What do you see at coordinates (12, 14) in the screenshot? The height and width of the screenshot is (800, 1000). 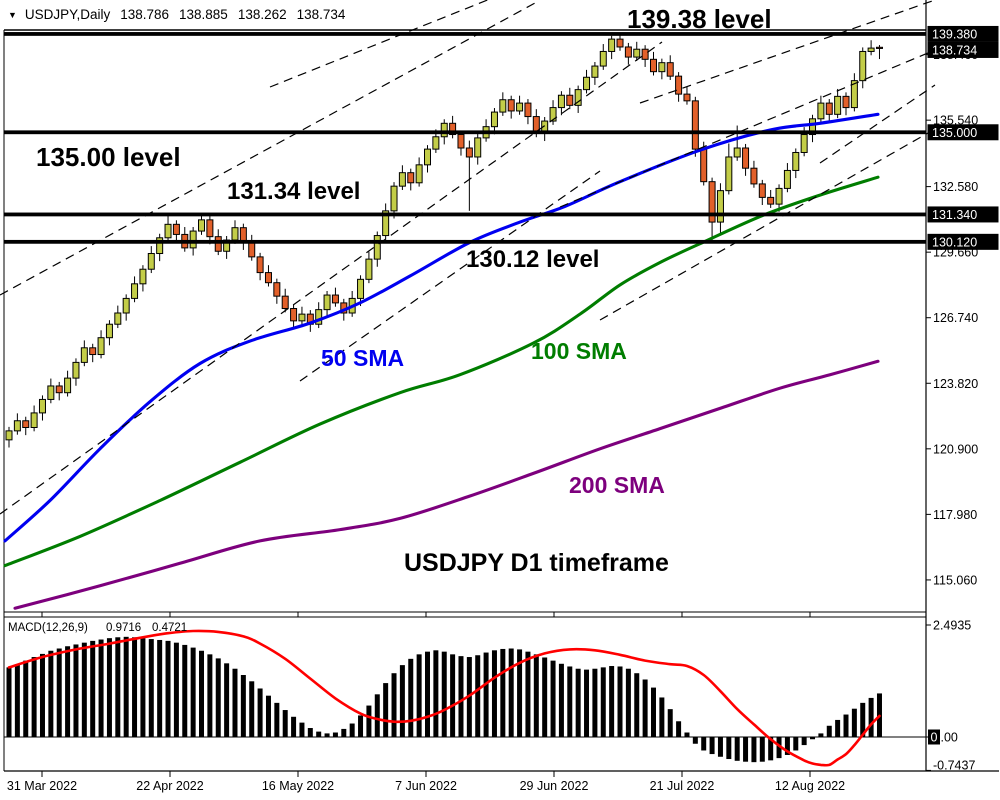 I see `symbol-dropdown-icon: ▼` at bounding box center [12, 14].